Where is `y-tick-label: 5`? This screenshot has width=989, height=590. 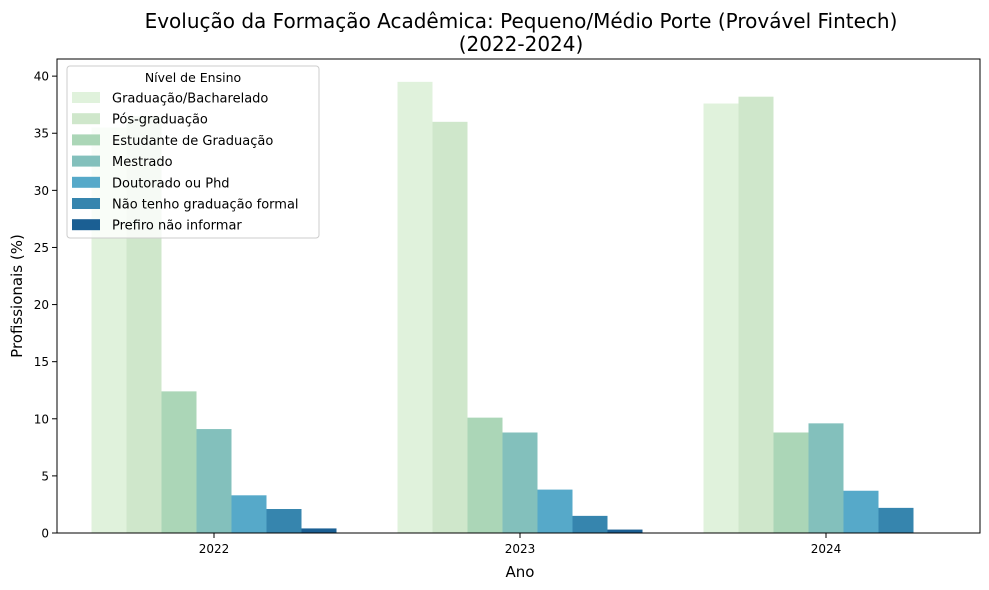
y-tick-label: 5 is located at coordinates (45, 476).